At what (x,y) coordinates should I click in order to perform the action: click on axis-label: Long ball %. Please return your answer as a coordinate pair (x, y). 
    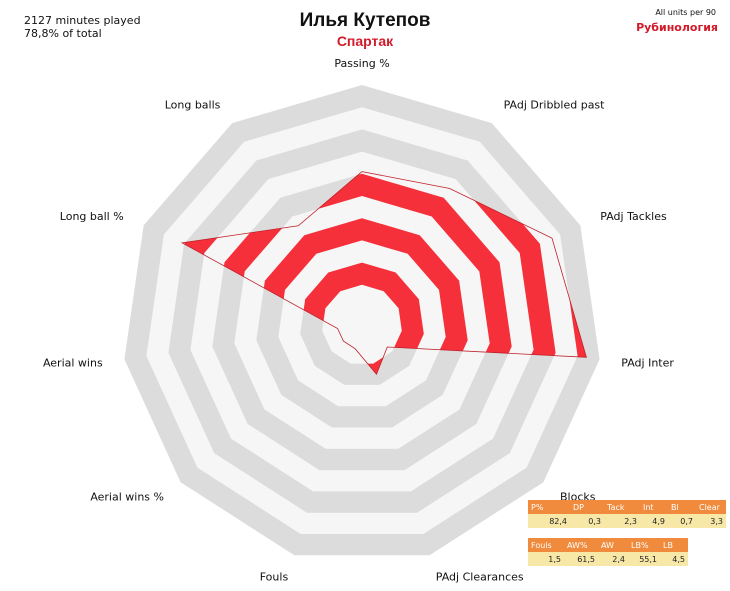
    Looking at the image, I should click on (92, 216).